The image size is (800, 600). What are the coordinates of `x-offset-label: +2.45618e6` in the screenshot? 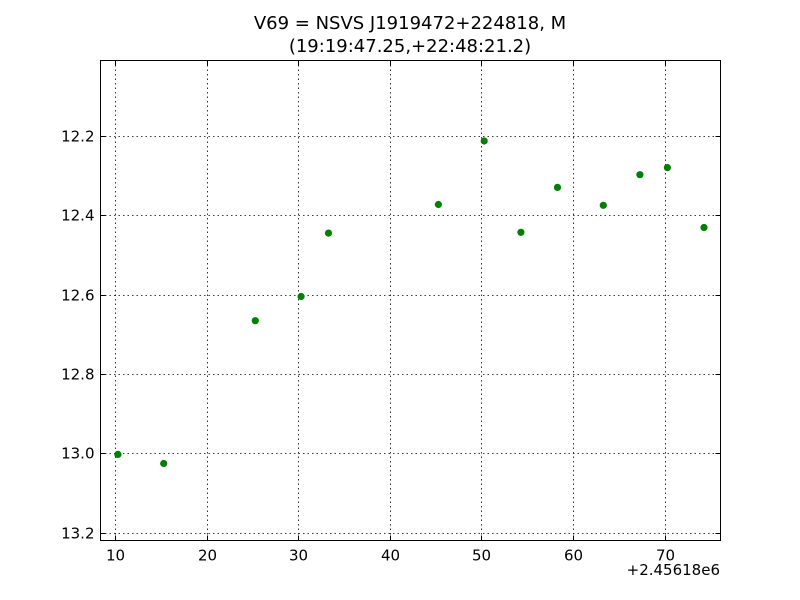 It's located at (673, 570).